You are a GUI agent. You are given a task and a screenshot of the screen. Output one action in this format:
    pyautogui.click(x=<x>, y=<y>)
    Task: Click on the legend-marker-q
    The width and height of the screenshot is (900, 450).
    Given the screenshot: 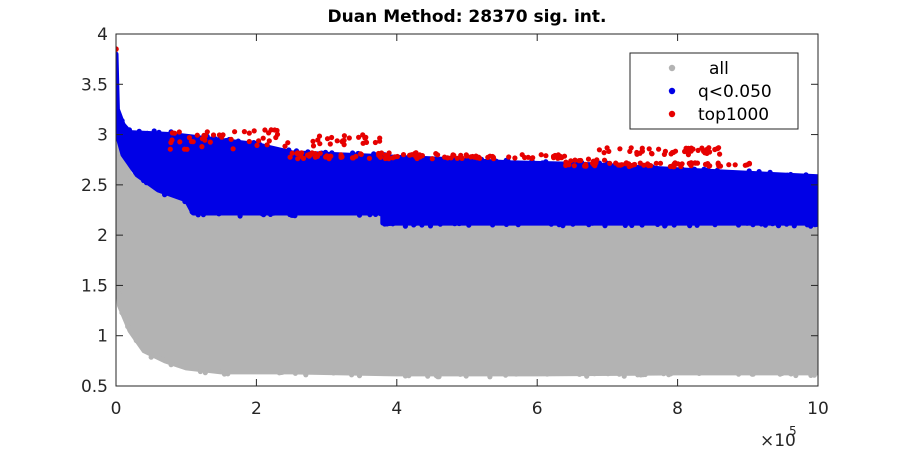 What is the action you would take?
    pyautogui.click(x=672, y=91)
    